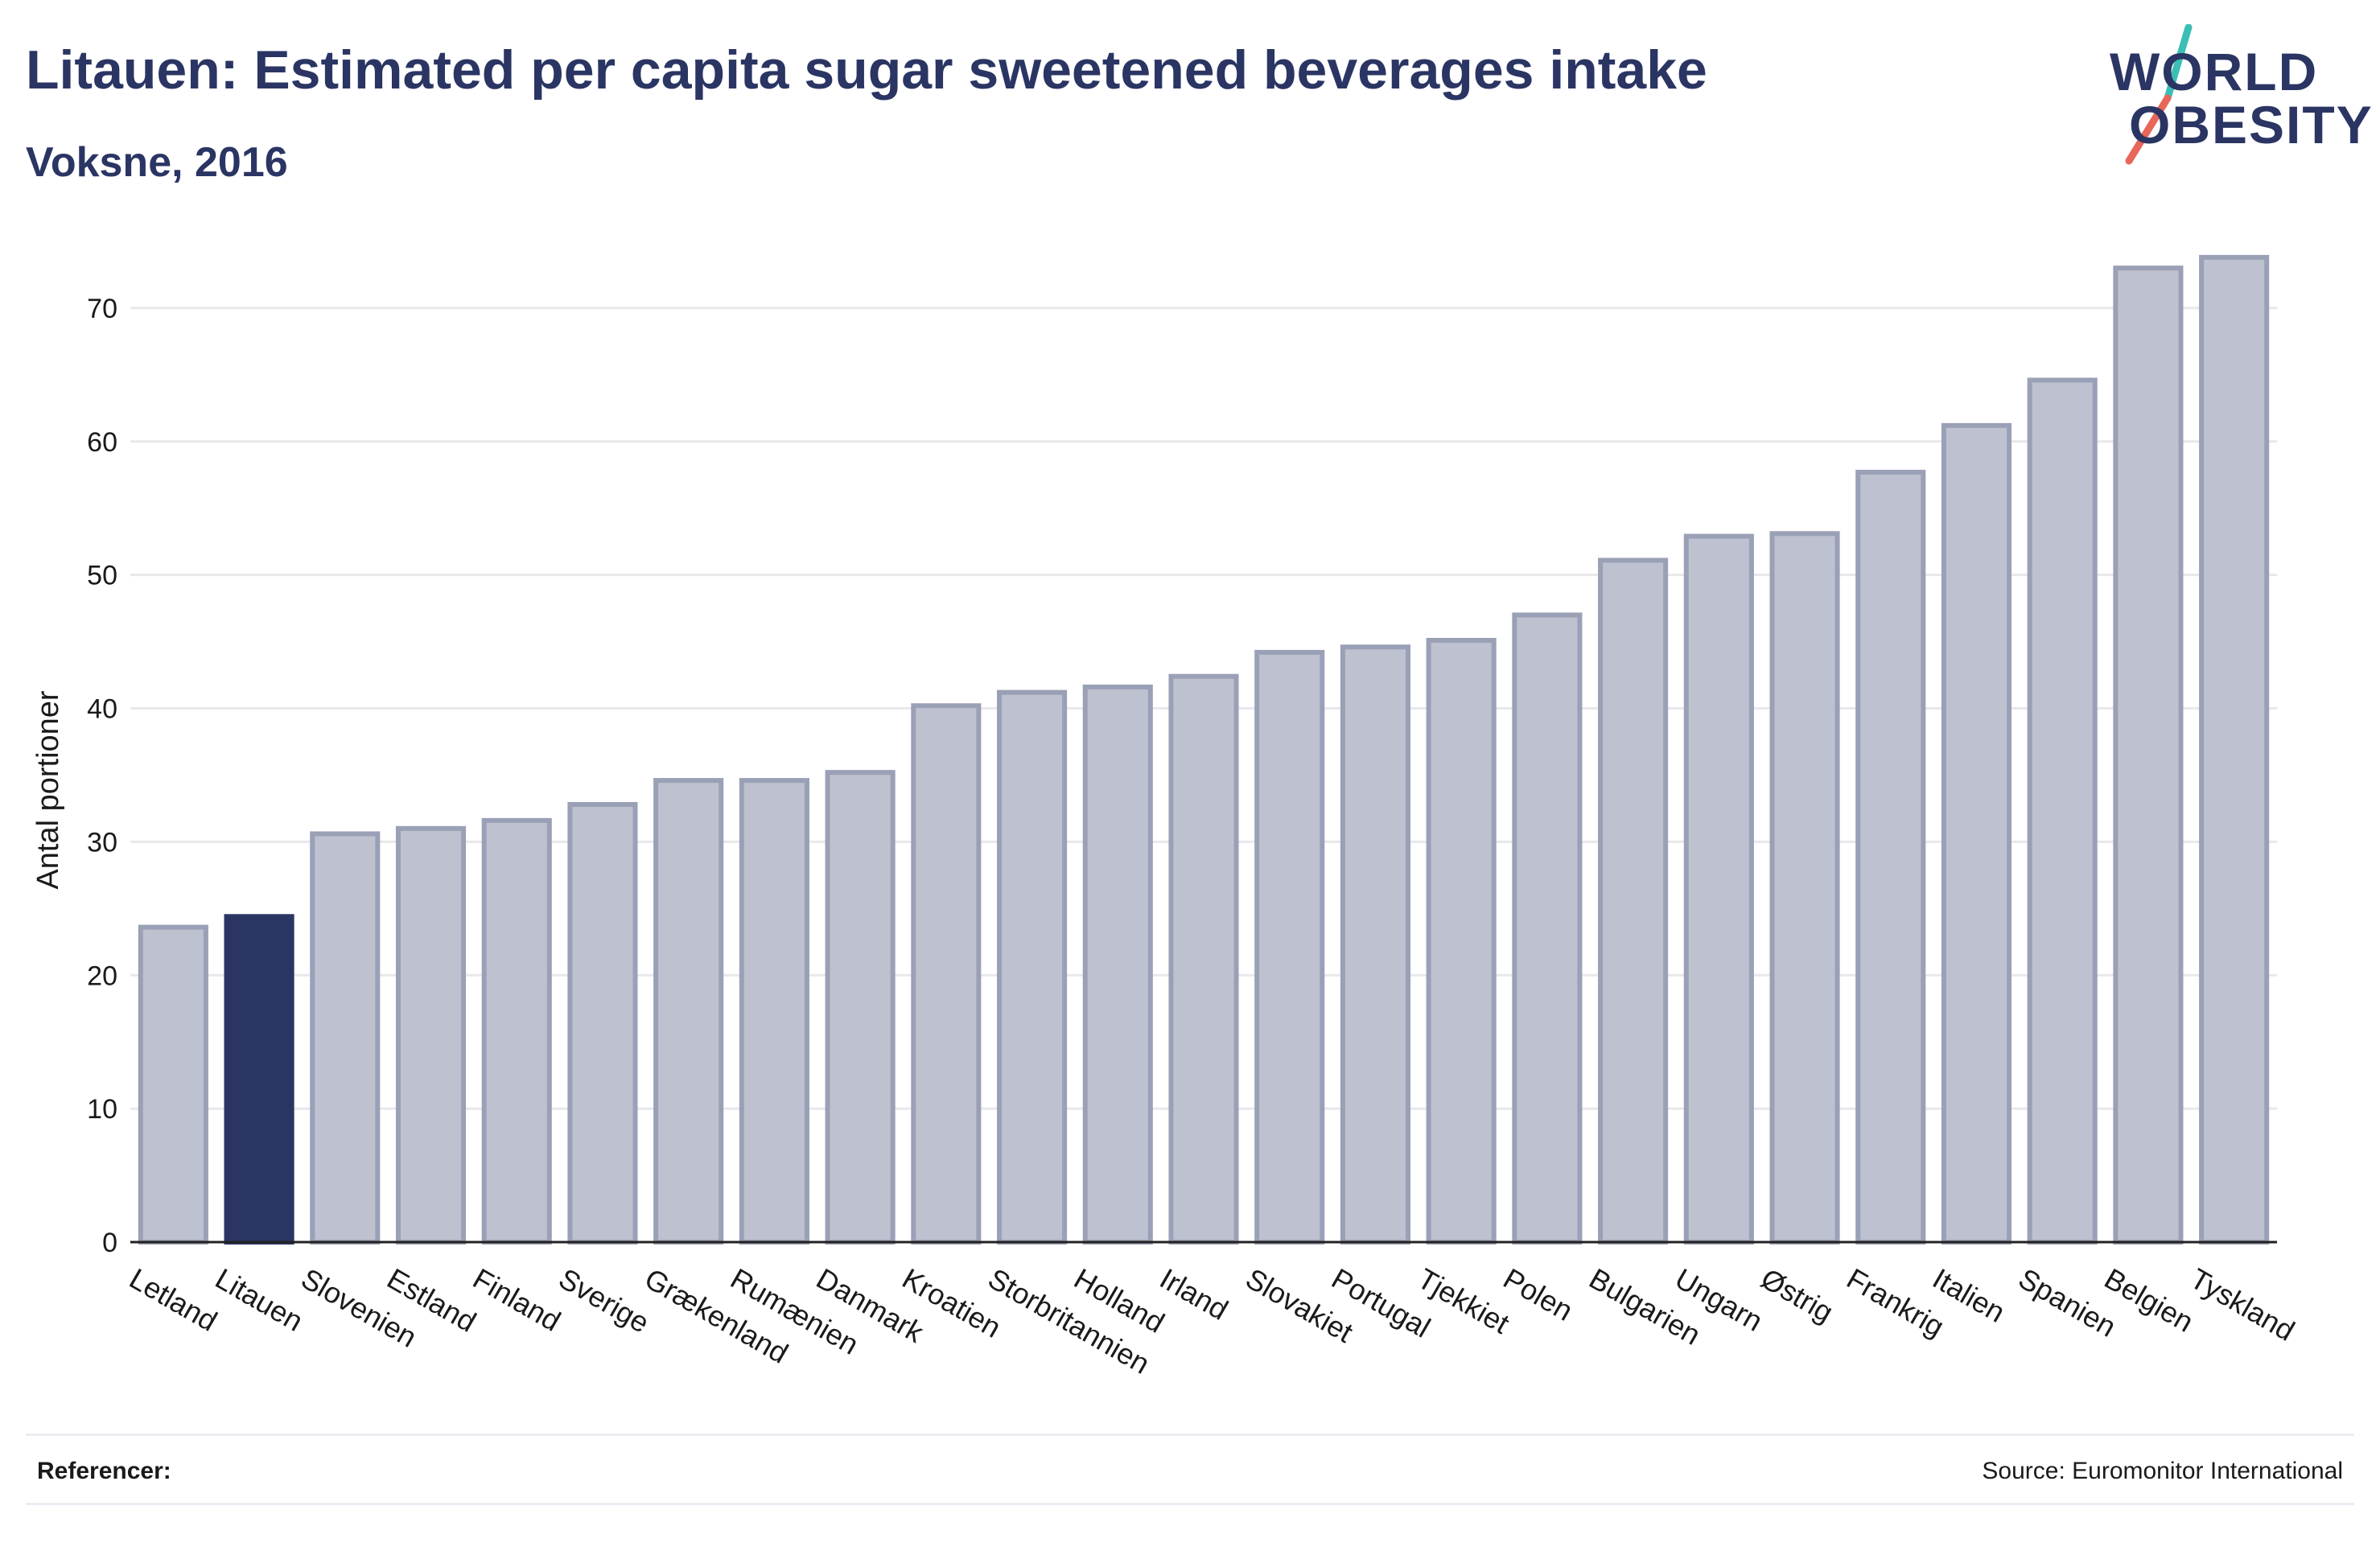 The image size is (2380, 1547). I want to click on bar-slovakiet, so click(1290, 947).